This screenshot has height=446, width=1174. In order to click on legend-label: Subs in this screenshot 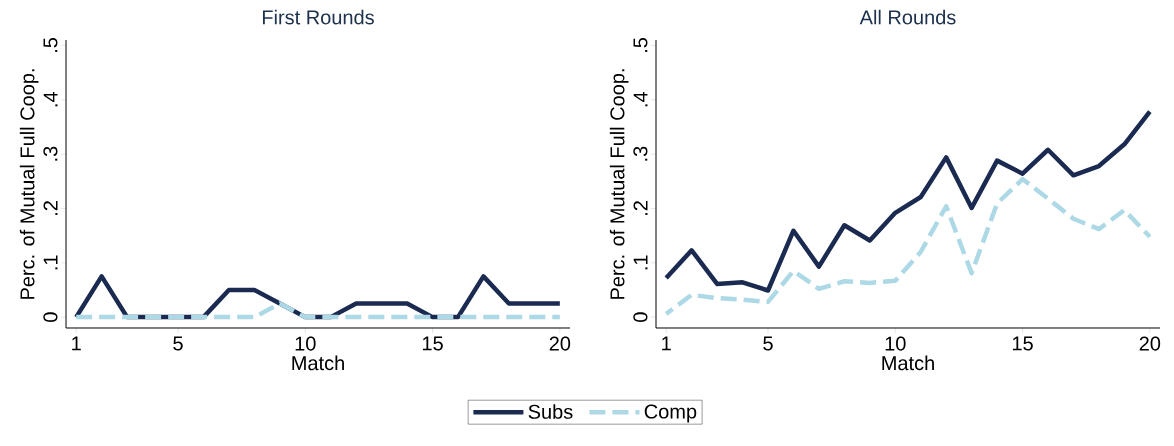, I will do `click(550, 411)`.